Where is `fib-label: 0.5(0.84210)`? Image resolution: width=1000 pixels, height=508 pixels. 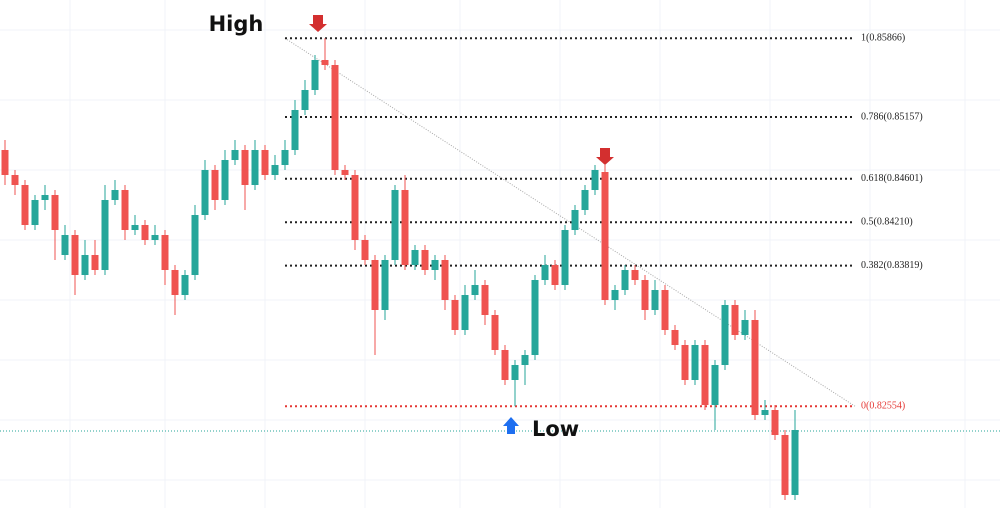
fib-label: 0.5(0.84210) is located at coordinates (887, 222).